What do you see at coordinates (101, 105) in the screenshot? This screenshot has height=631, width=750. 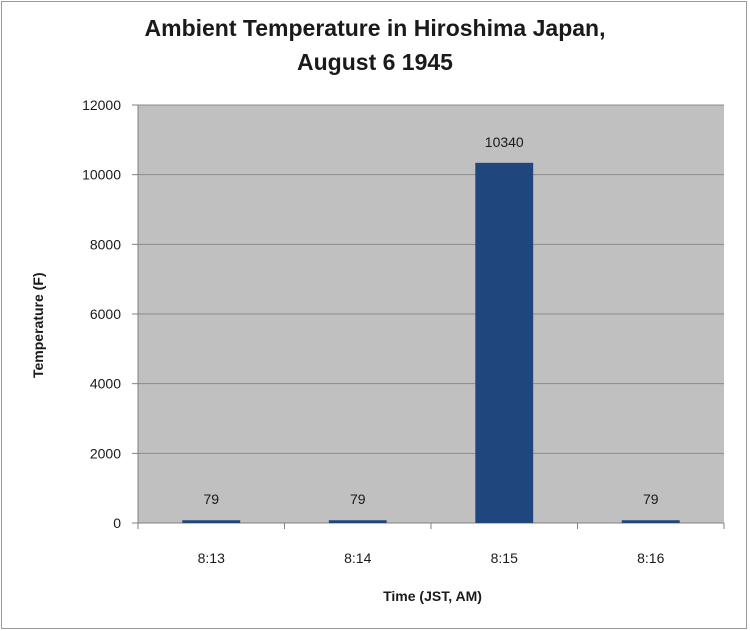 I see `y-tick-label: 12000` at bounding box center [101, 105].